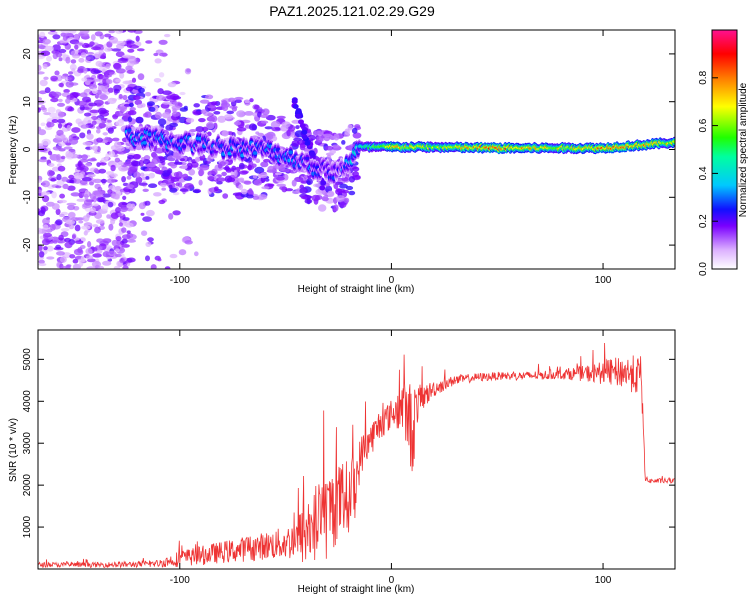 The height and width of the screenshot is (600, 750). I want to click on y-tick-label: -20, so click(27, 244).